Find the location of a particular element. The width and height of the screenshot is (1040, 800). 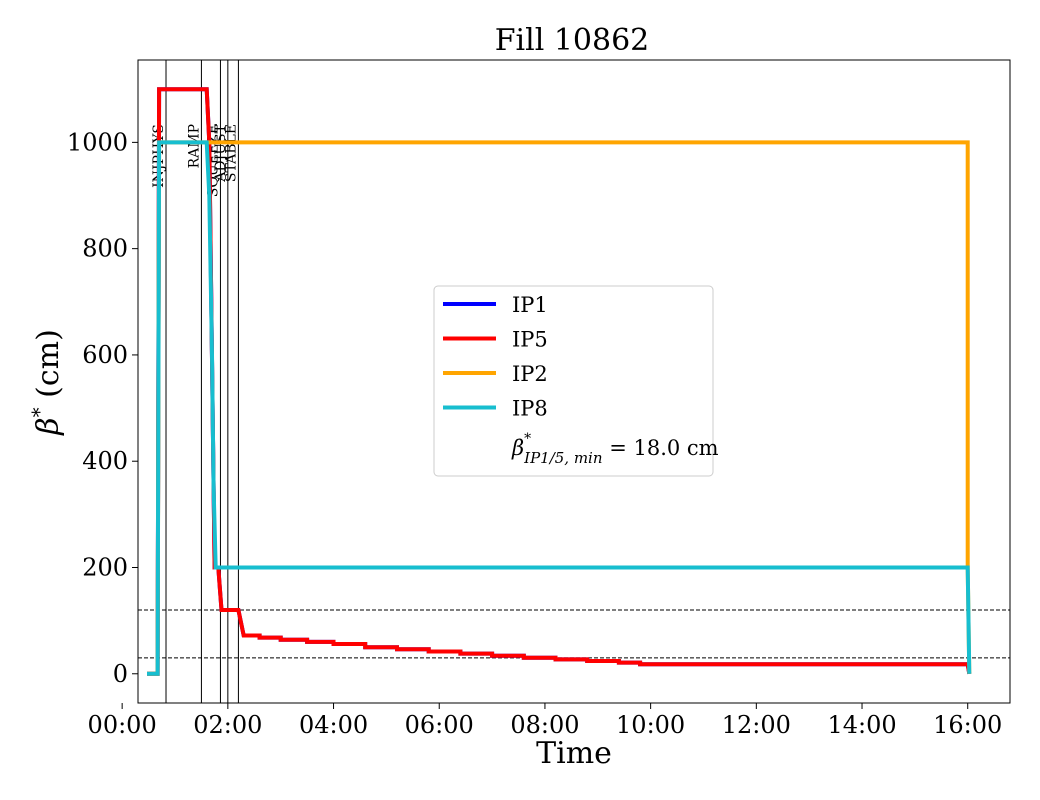

phase-label: RAMP is located at coordinates (194, 146).